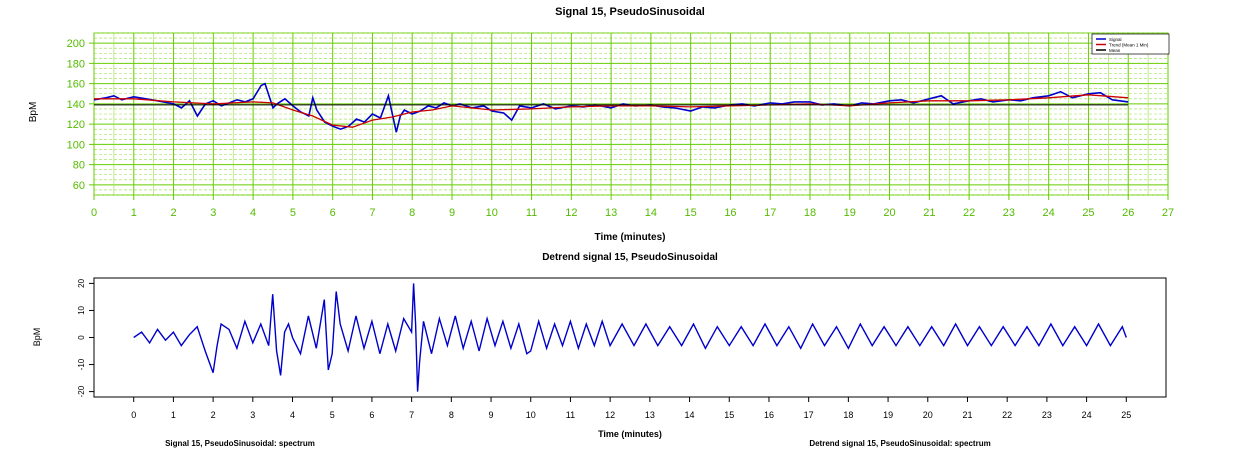 This screenshot has height=455, width=1250. Describe the element at coordinates (630, 257) in the screenshot. I see `detrend-chart-title: Detrend signal 15, PseudoSinusoidal` at that location.